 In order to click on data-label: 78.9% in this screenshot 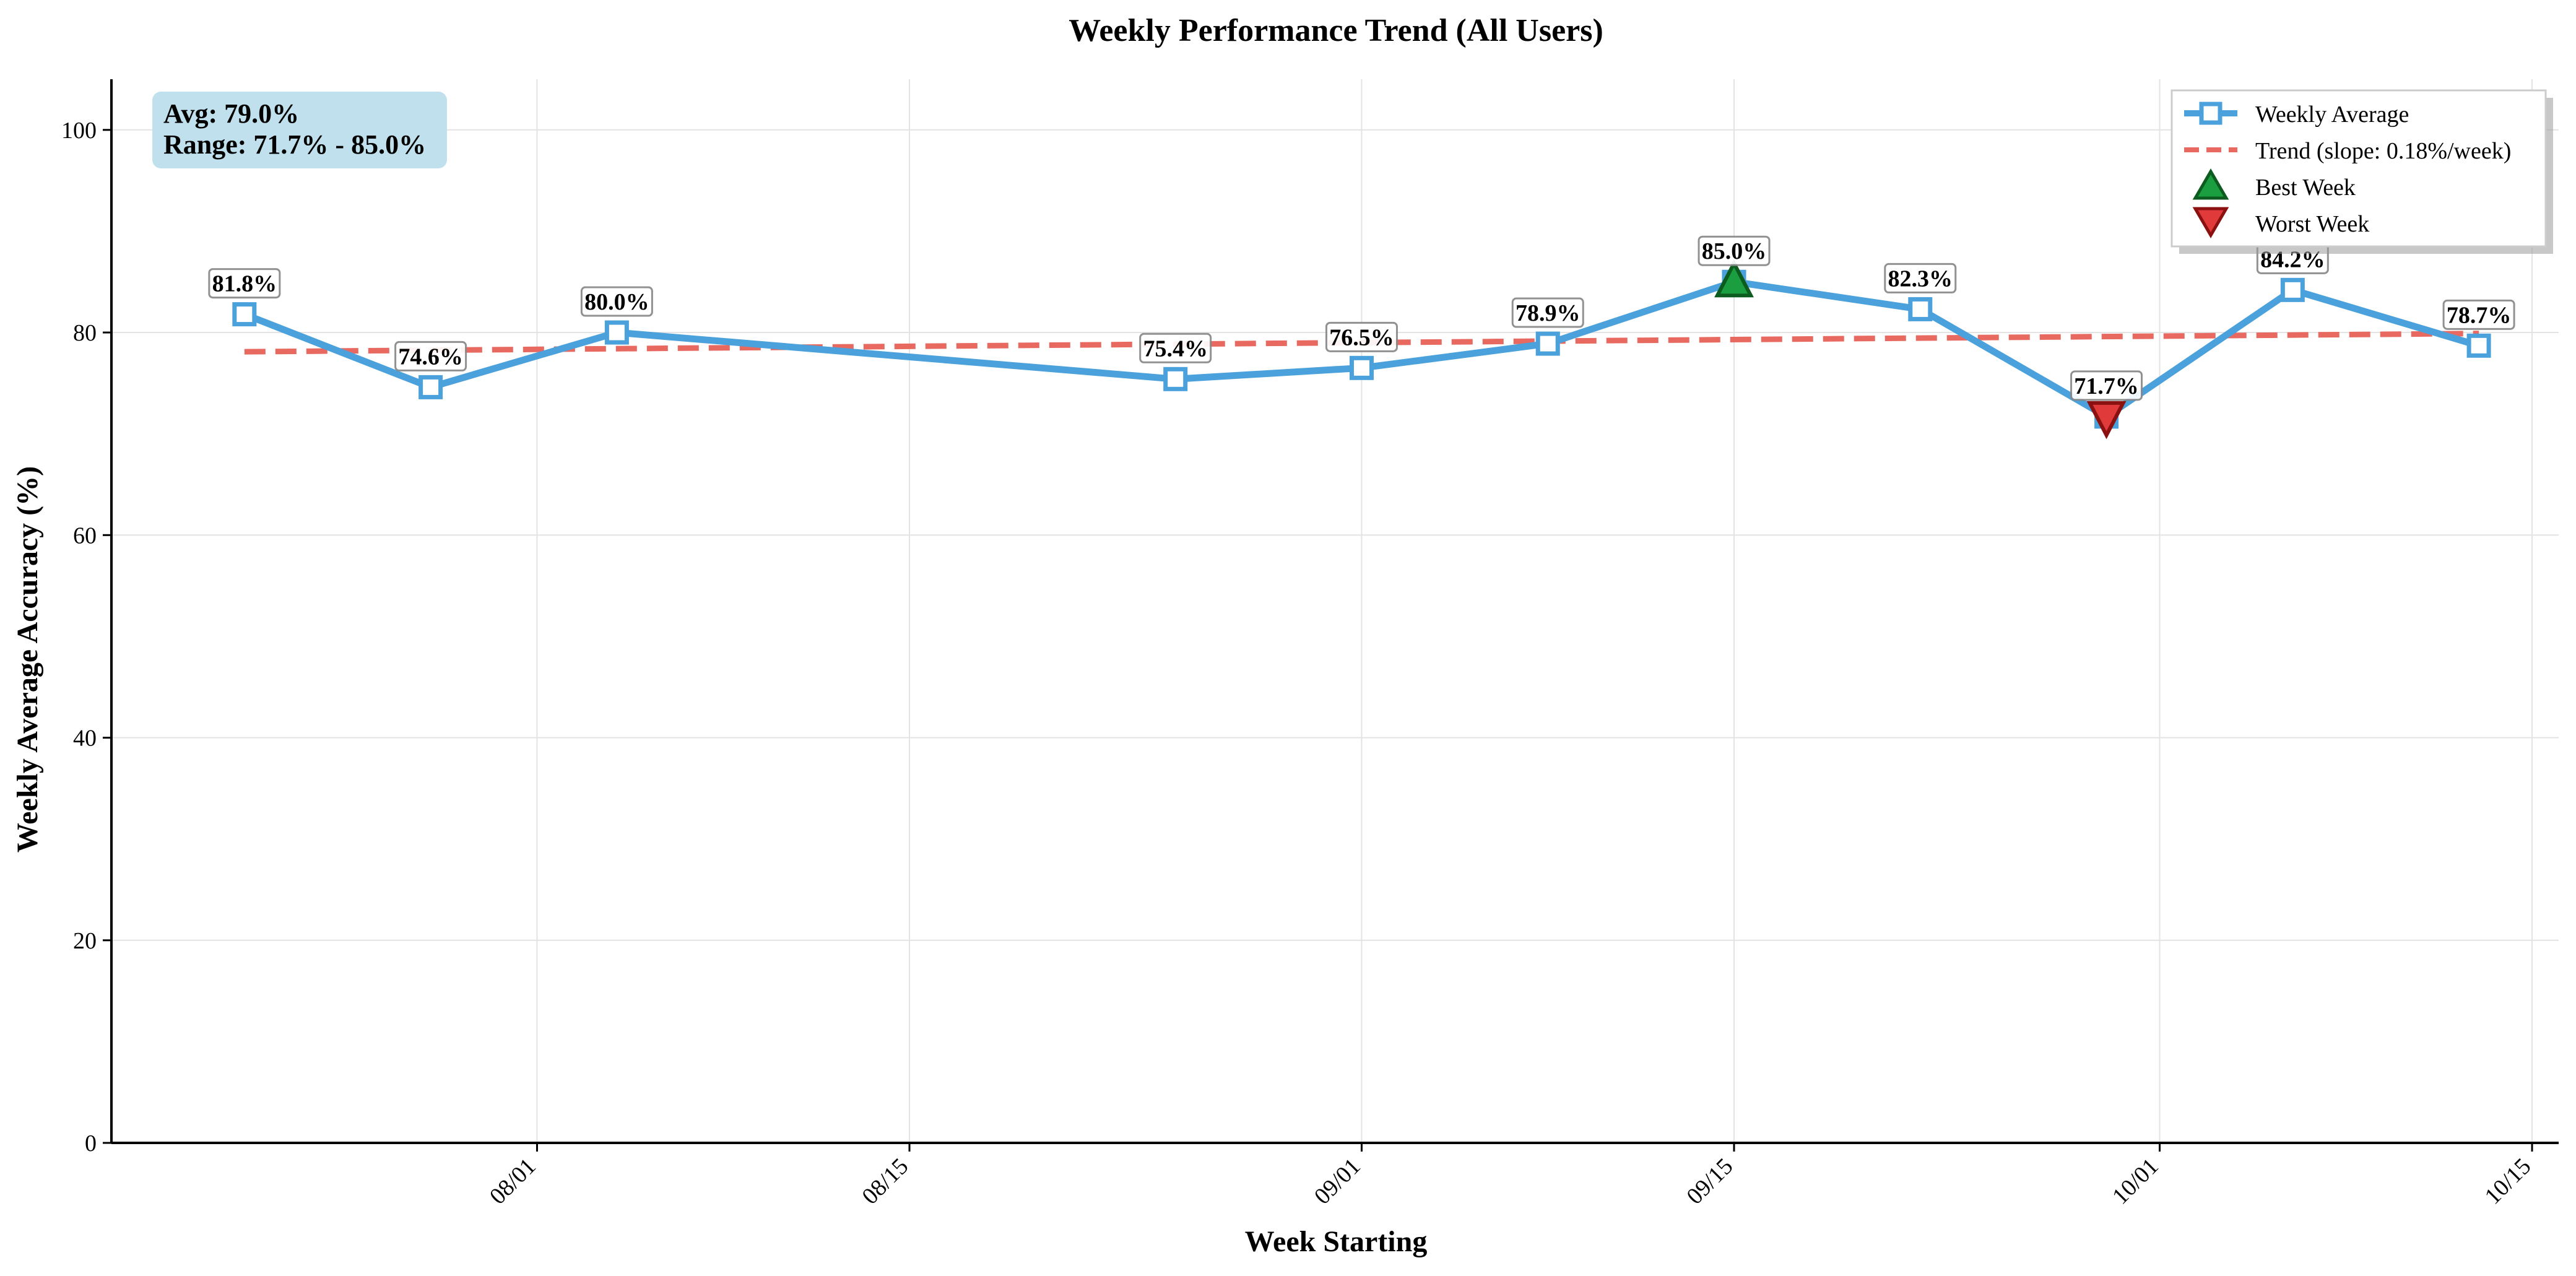, I will do `click(1548, 313)`.